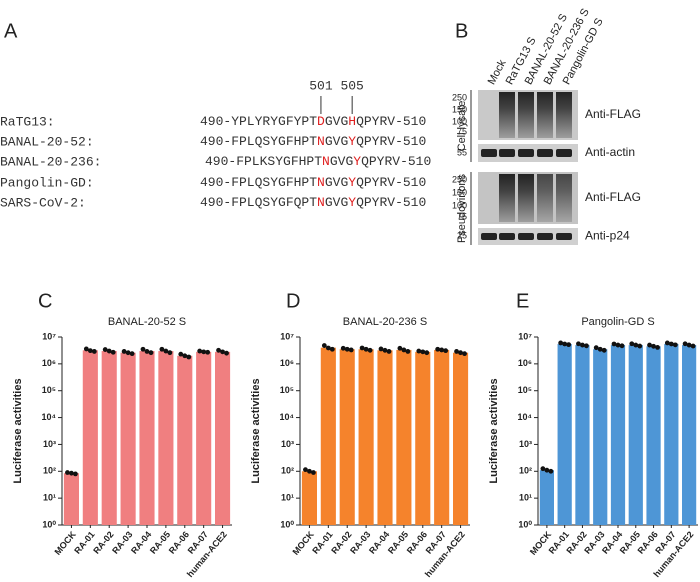 The width and height of the screenshot is (700, 582). Describe the element at coordinates (258, 182) in the screenshot. I see `sequence-segment: 490-FPLQSYGFHPT` at that location.